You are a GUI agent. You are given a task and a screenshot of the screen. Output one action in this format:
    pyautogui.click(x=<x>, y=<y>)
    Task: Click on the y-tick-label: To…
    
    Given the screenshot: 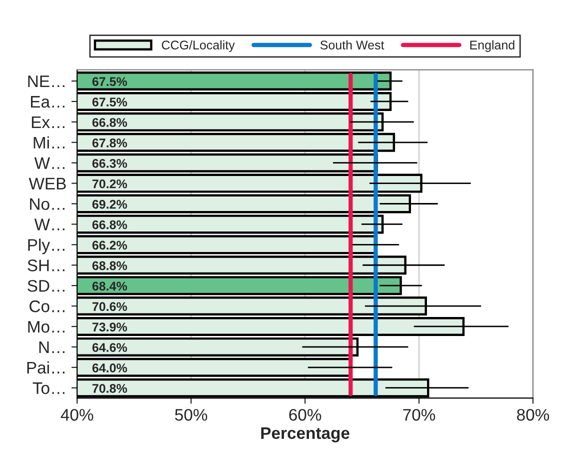 What is the action you would take?
    pyautogui.click(x=48, y=388)
    